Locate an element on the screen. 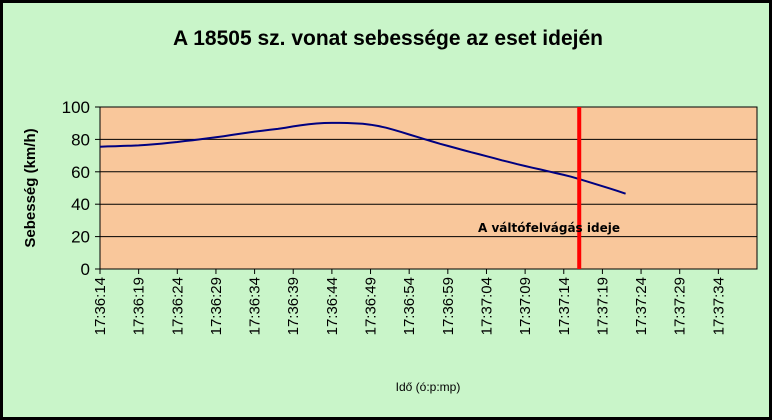 This screenshot has width=772, height=420. event-marker-label: A váltófelvágás ideje is located at coordinates (549, 228).